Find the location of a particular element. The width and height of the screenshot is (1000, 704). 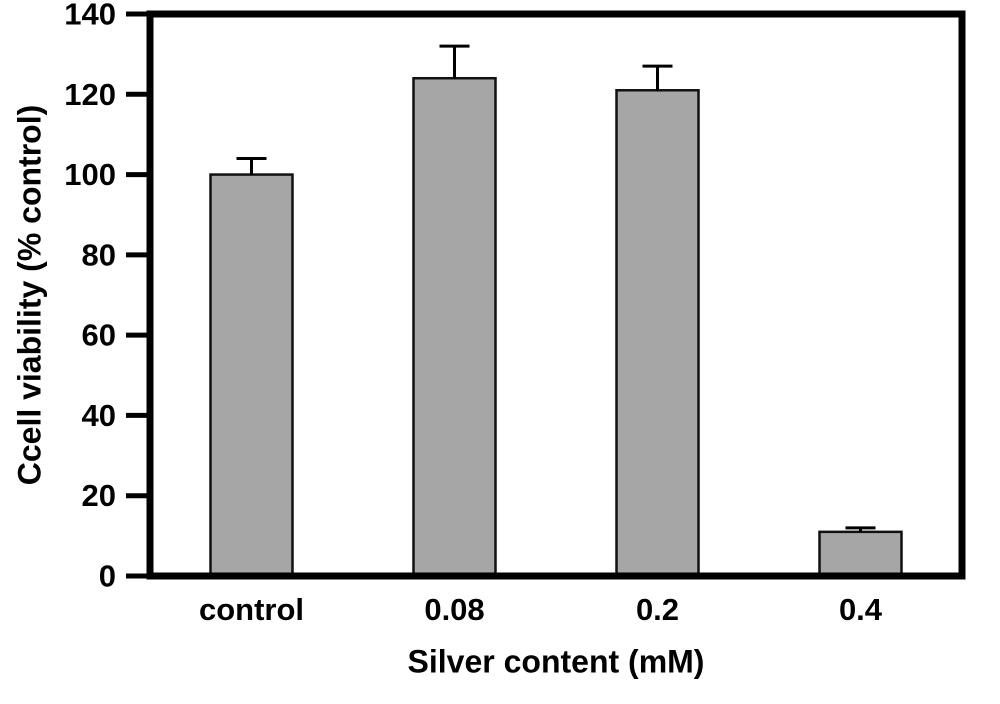

y-tick-label: 100 is located at coordinates (90, 174).